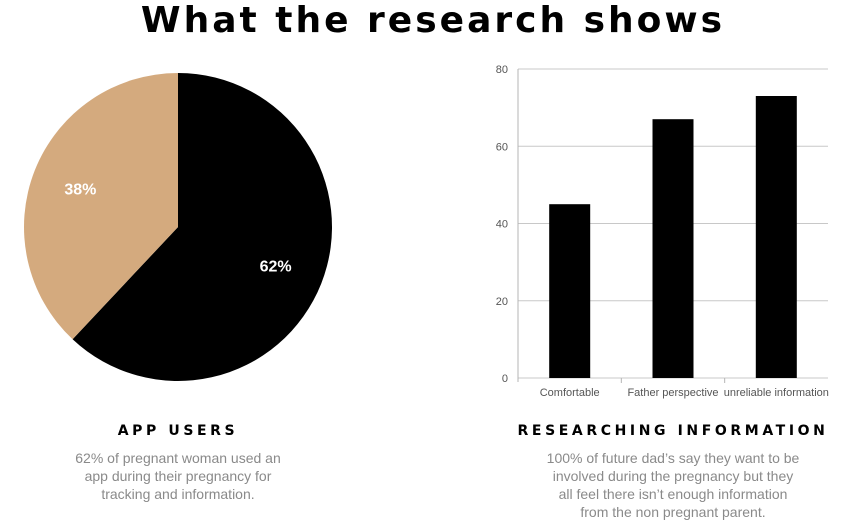 The height and width of the screenshot is (529, 866). I want to click on description-line: app during their pregnancy for, so click(178, 476).